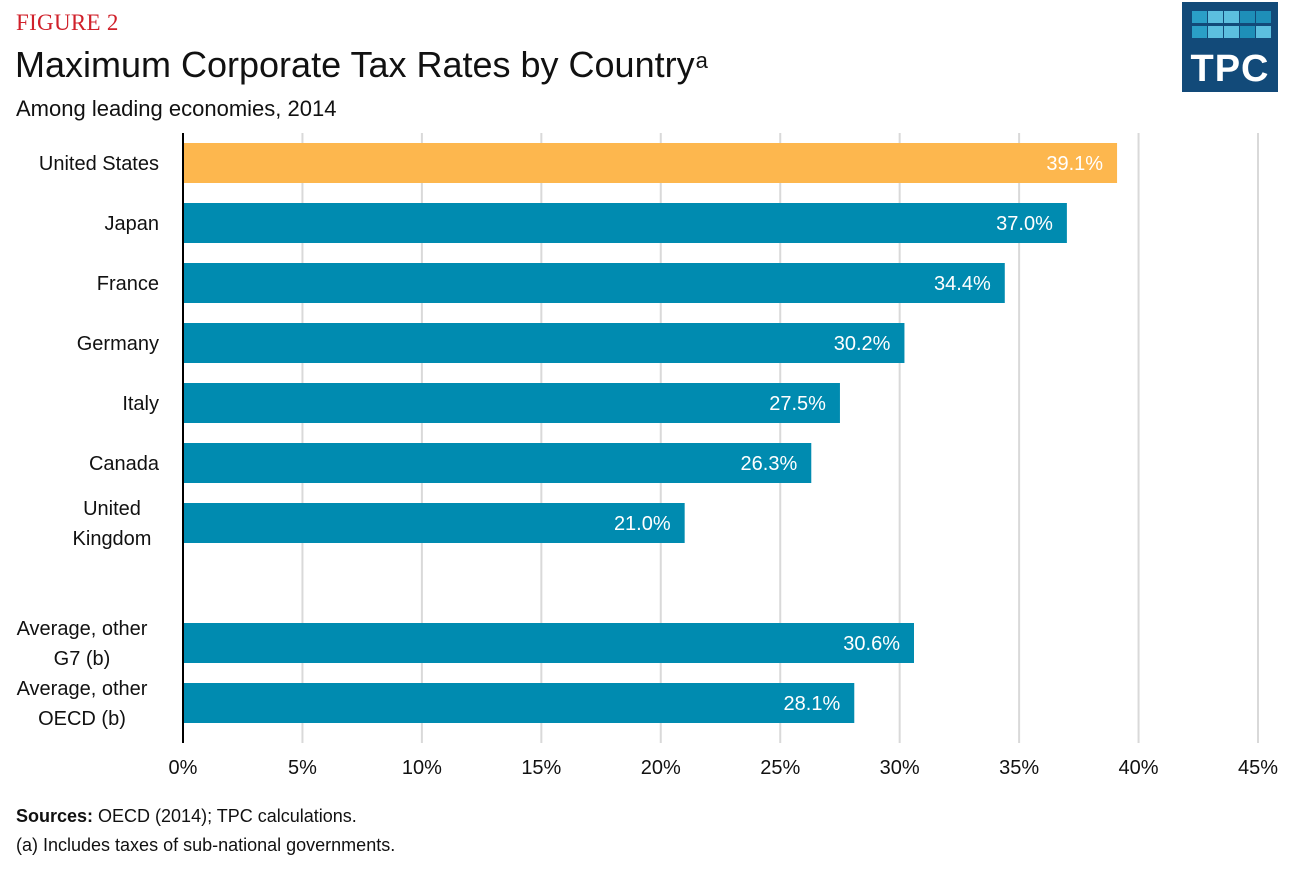  What do you see at coordinates (99, 164) in the screenshot?
I see `category-label: United States` at bounding box center [99, 164].